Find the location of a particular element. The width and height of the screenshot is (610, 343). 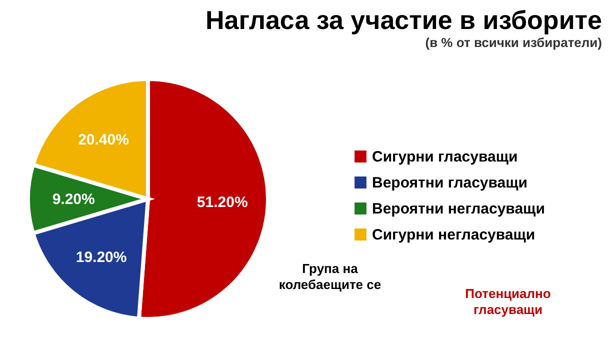

data-label: 19.20% is located at coordinates (101, 257).